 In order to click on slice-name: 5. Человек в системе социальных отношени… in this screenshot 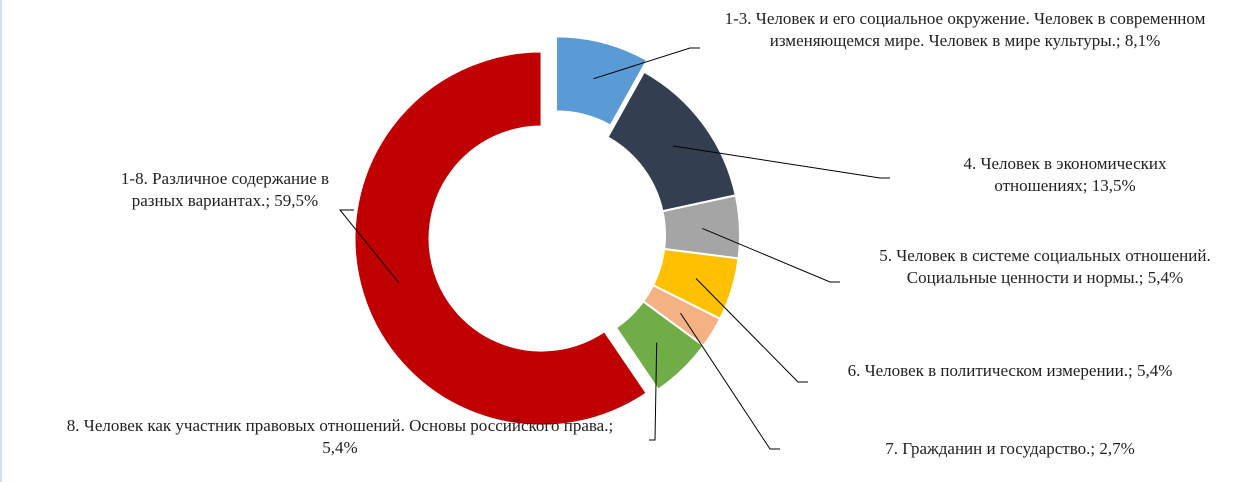, I will do `click(1045, 266)`.